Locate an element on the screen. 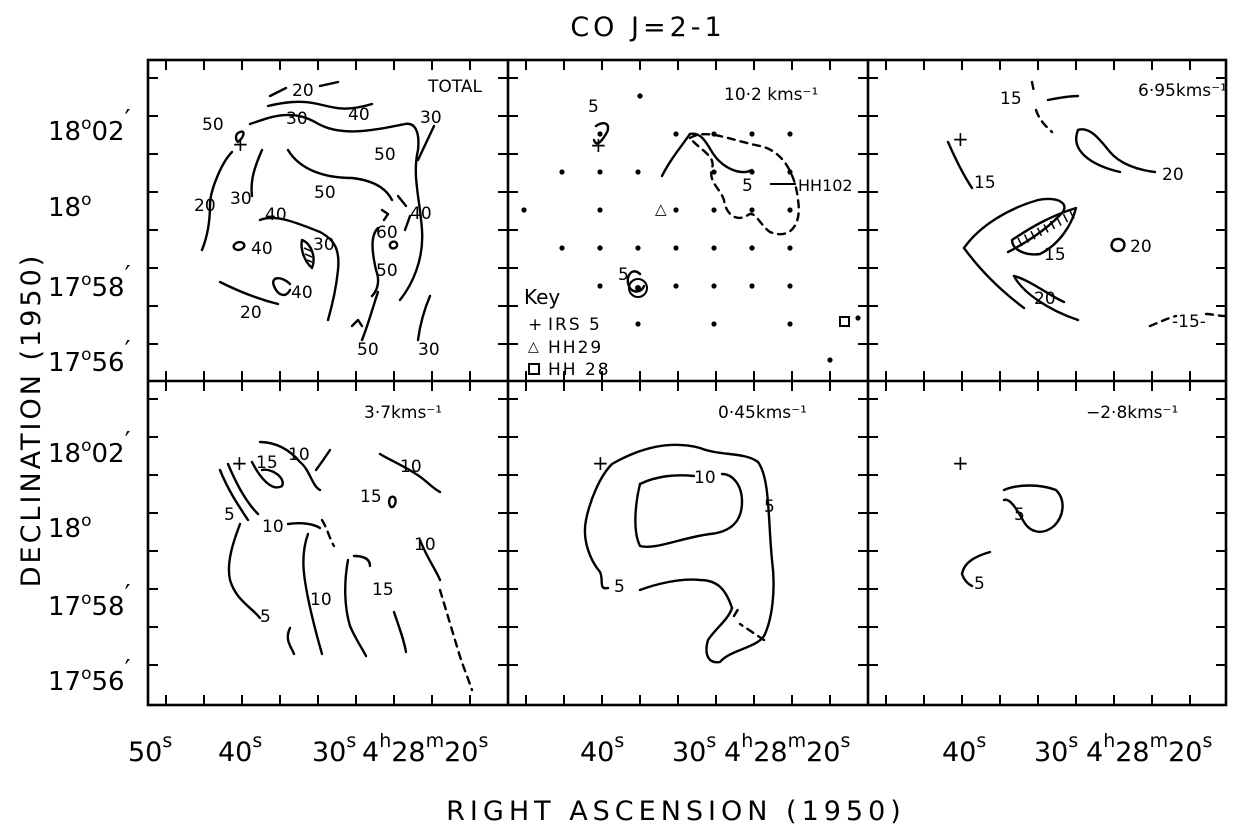  hh29-marker: △ is located at coordinates (661, 209).